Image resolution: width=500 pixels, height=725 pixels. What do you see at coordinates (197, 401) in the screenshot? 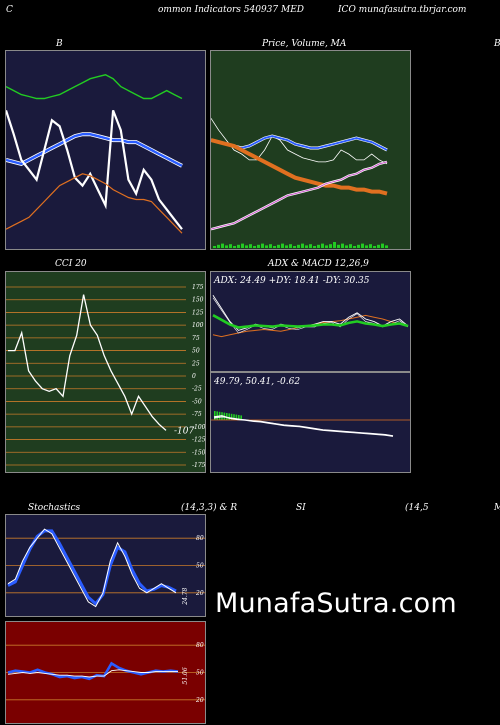
I see `cci-tick-label: -50` at bounding box center [197, 401].